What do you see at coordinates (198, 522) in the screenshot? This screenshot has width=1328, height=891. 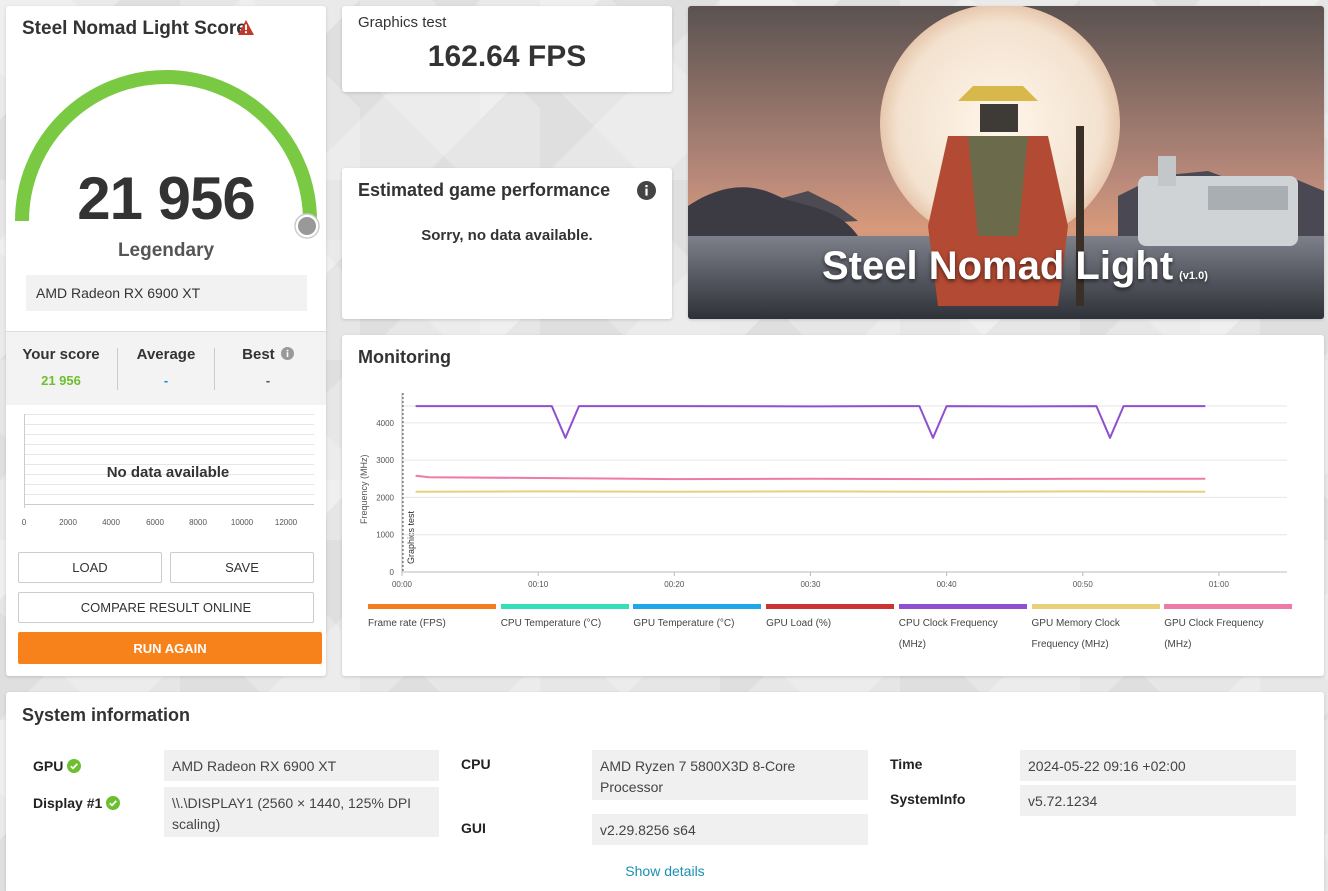 I see `x-tick: 8000` at bounding box center [198, 522].